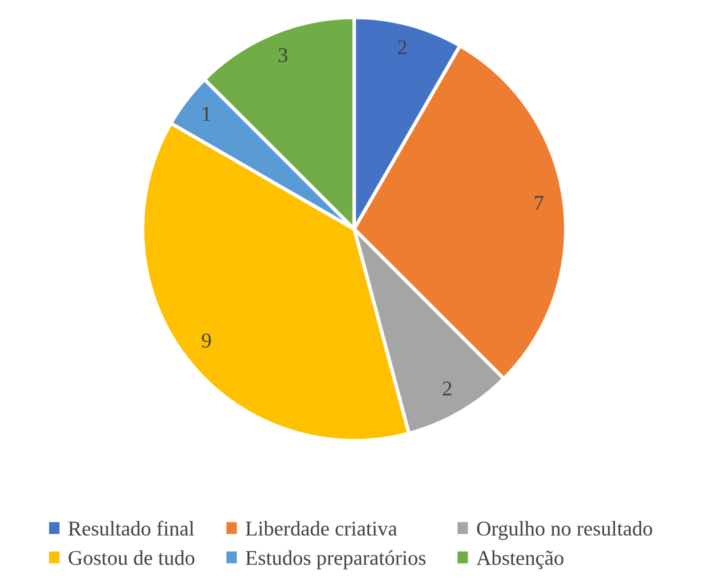 The image size is (702, 588). I want to click on legend-label: Abstenção, so click(520, 560).